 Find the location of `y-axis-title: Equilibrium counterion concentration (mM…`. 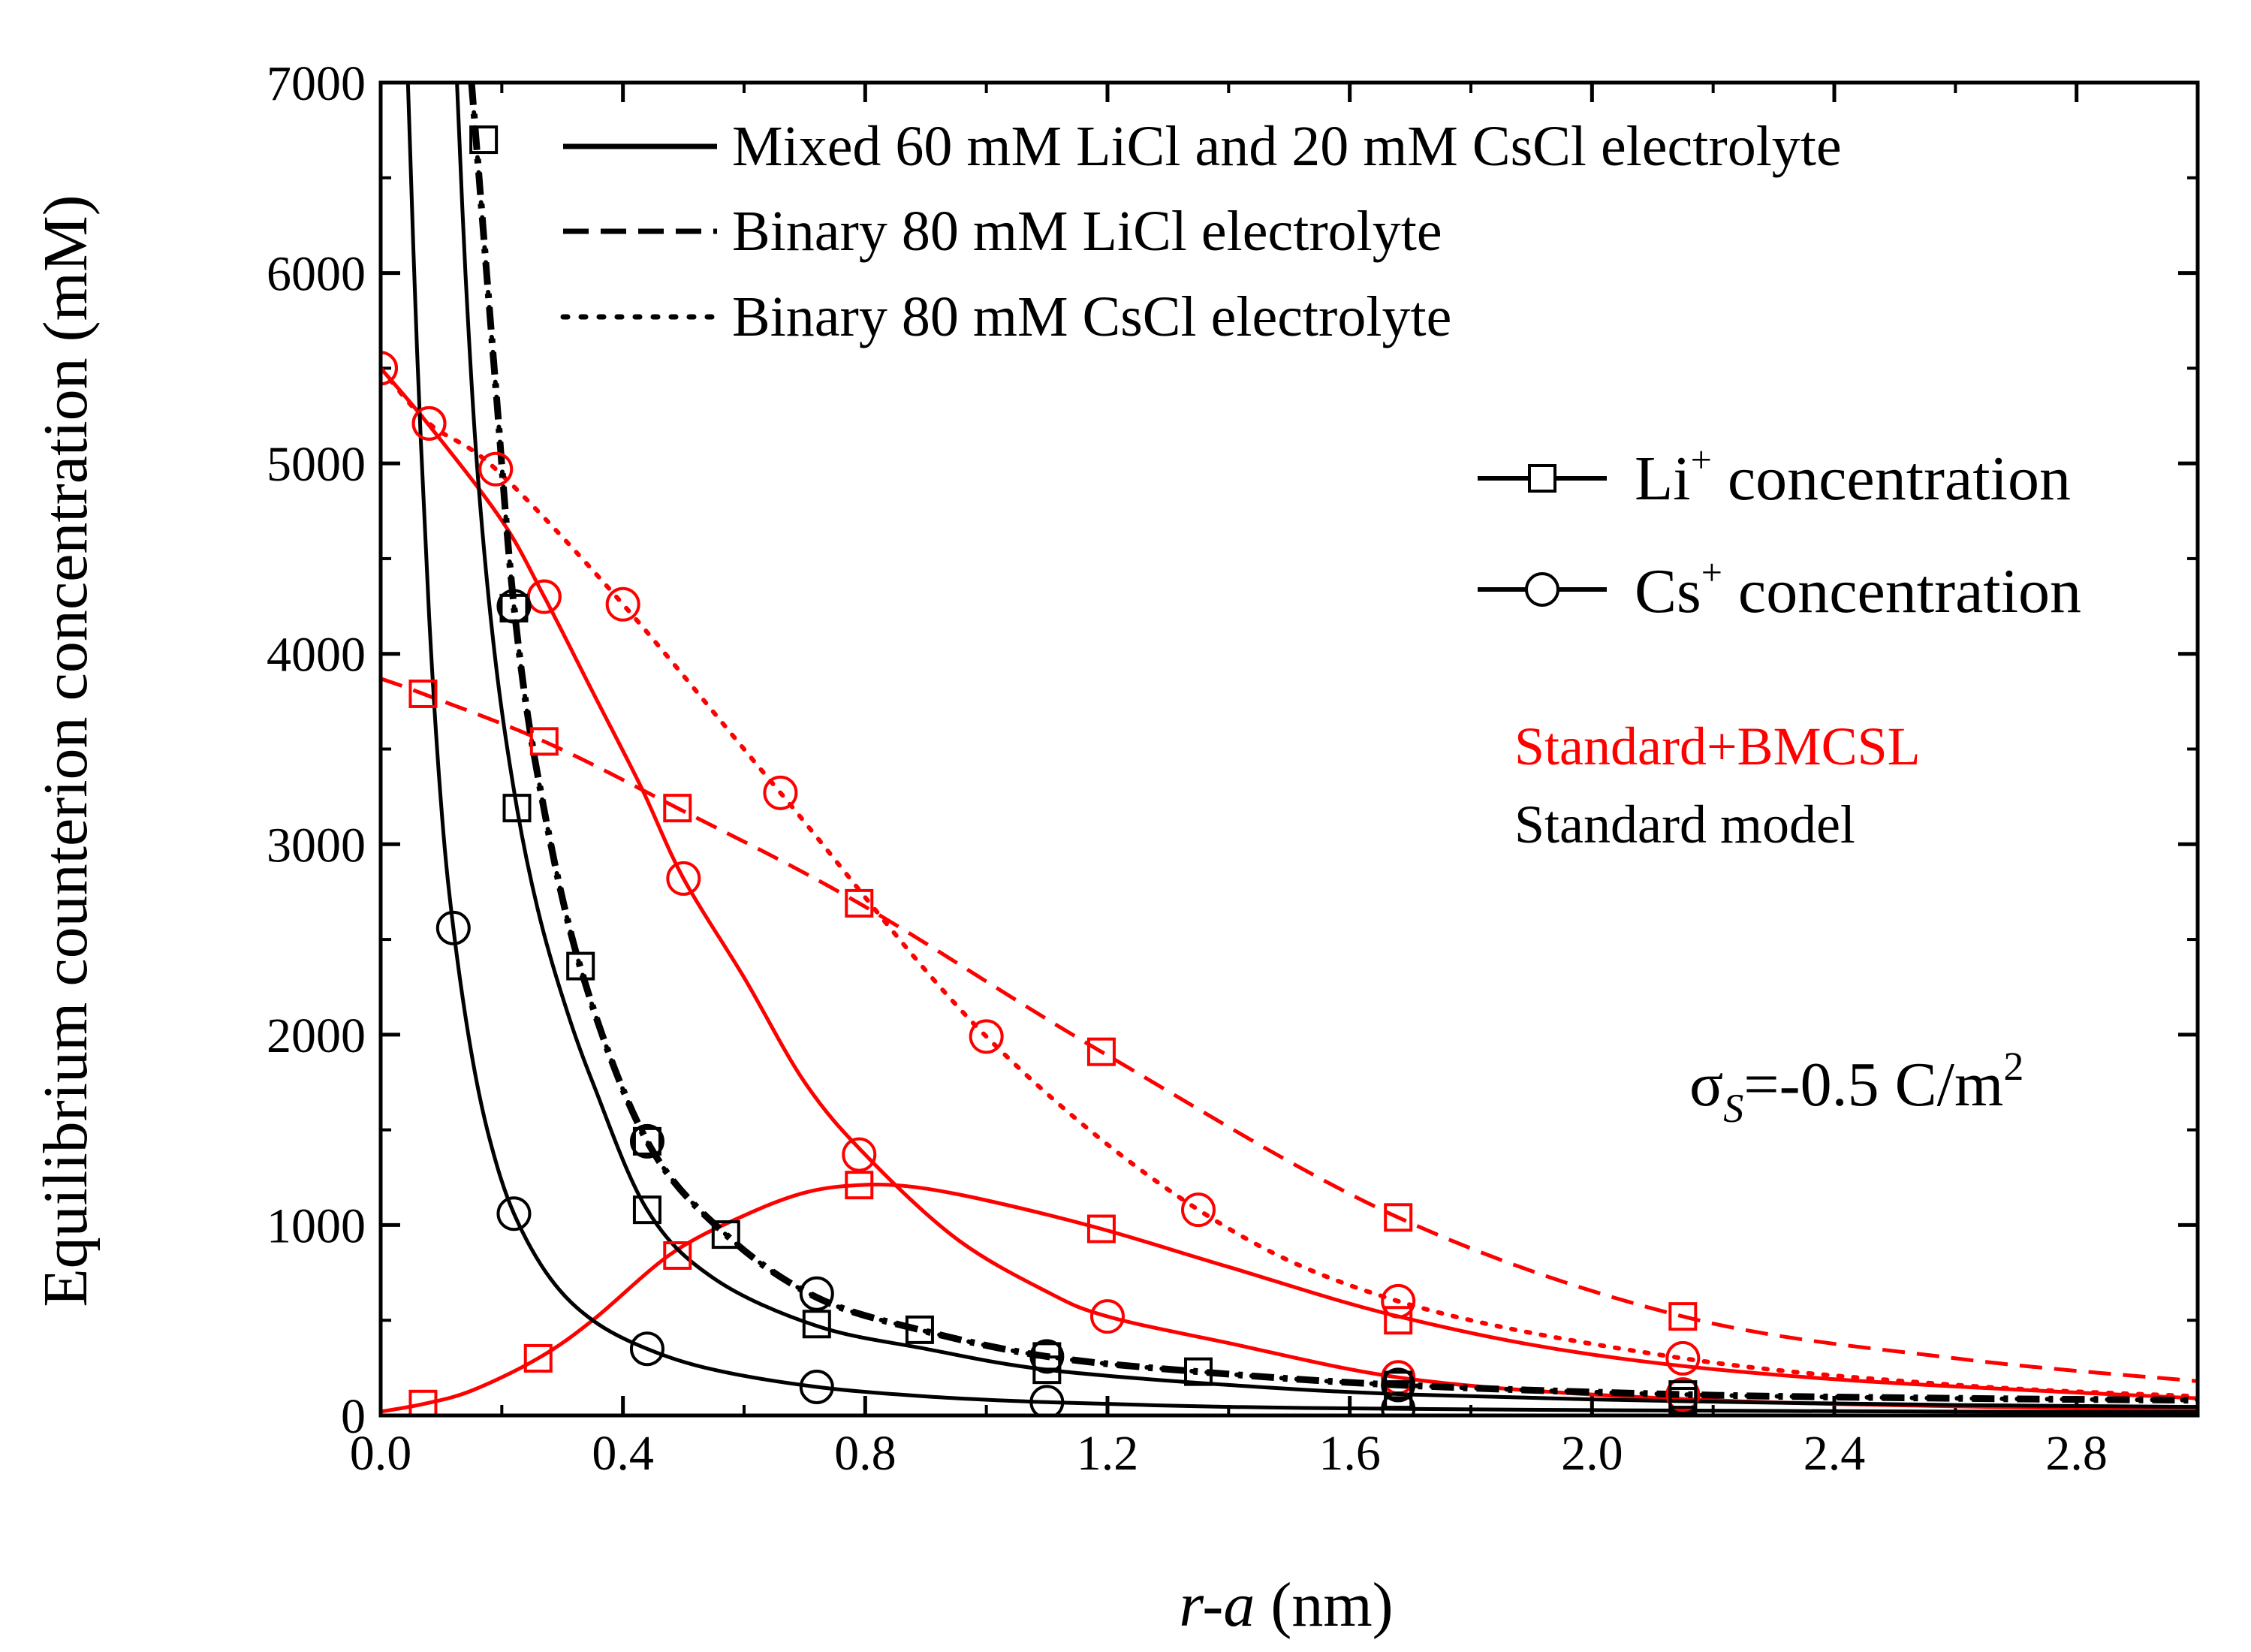

y-axis-title: Equilibrium counterion concentration (mM… is located at coordinates (66, 750).